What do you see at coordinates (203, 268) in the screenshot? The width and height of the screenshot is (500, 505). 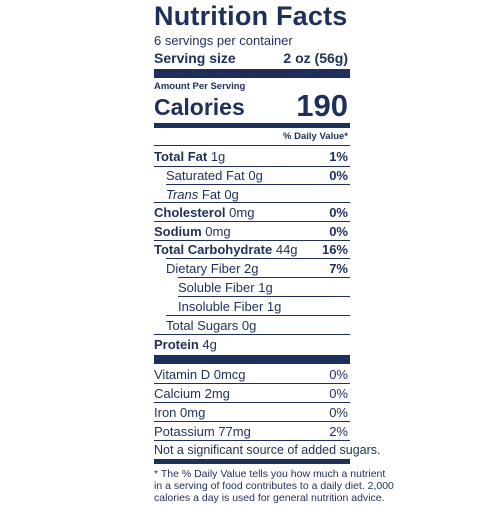 I see `nutrient-name: Dietary Fiber` at bounding box center [203, 268].